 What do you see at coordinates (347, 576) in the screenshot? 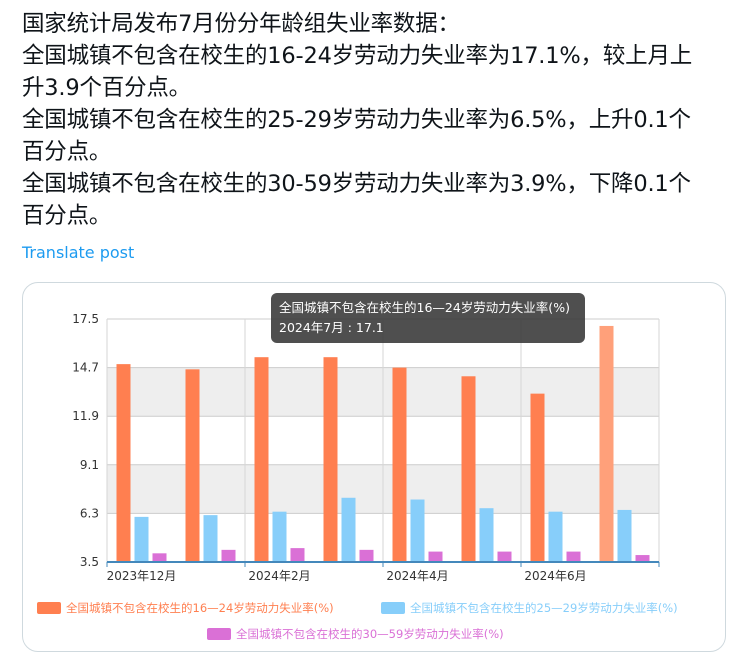
I see `x-axis-tick-labels: 2023年12月 2024年2月 2024年4月 2024年6月` at bounding box center [347, 576].